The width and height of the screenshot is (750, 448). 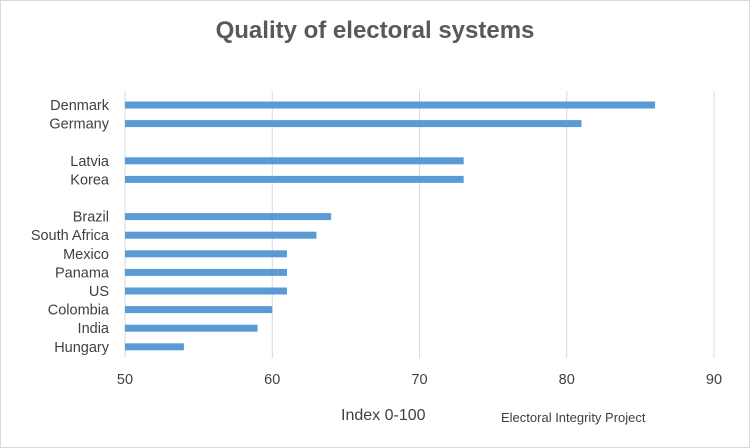 What do you see at coordinates (206, 272) in the screenshot?
I see `bar-panama` at bounding box center [206, 272].